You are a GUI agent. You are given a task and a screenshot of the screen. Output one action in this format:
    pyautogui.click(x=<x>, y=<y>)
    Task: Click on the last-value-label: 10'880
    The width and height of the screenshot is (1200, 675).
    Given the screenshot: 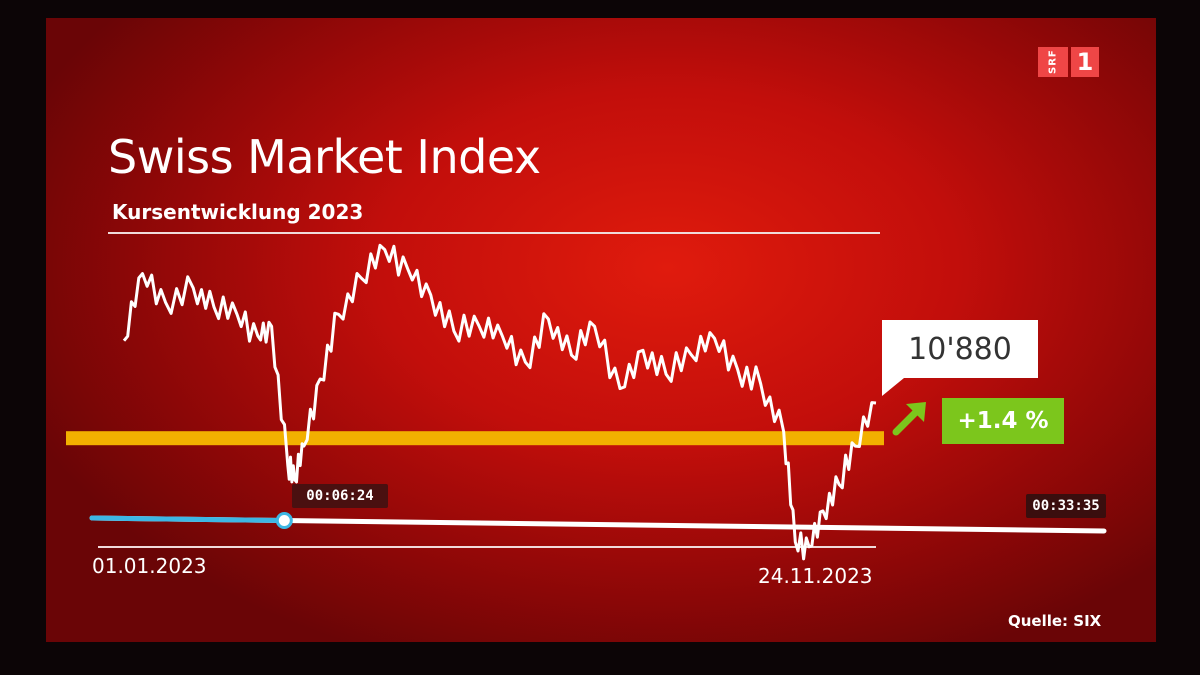 What is the action you would take?
    pyautogui.click(x=960, y=349)
    